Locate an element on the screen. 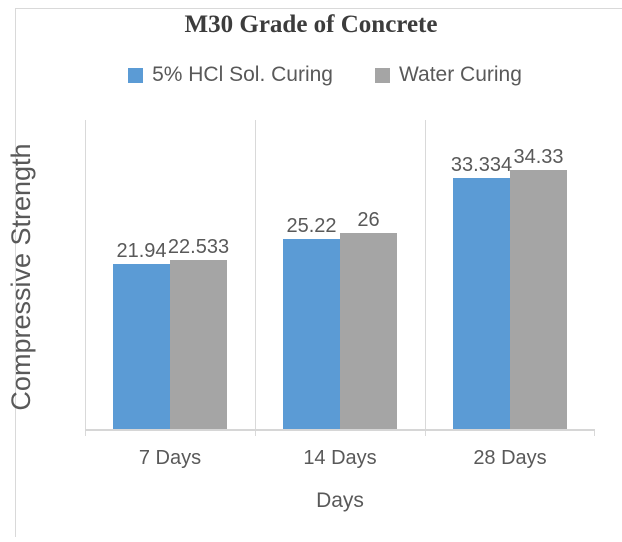  bar-hcl-28-days is located at coordinates (481, 304).